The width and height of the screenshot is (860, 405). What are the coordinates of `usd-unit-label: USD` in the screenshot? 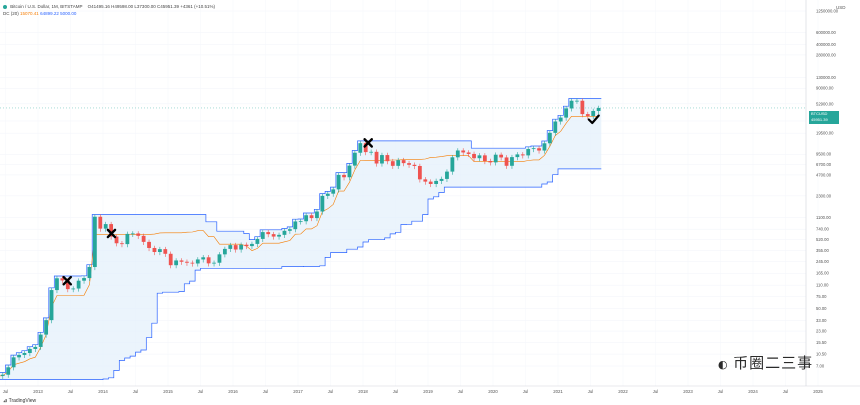 It's located at (841, 7).